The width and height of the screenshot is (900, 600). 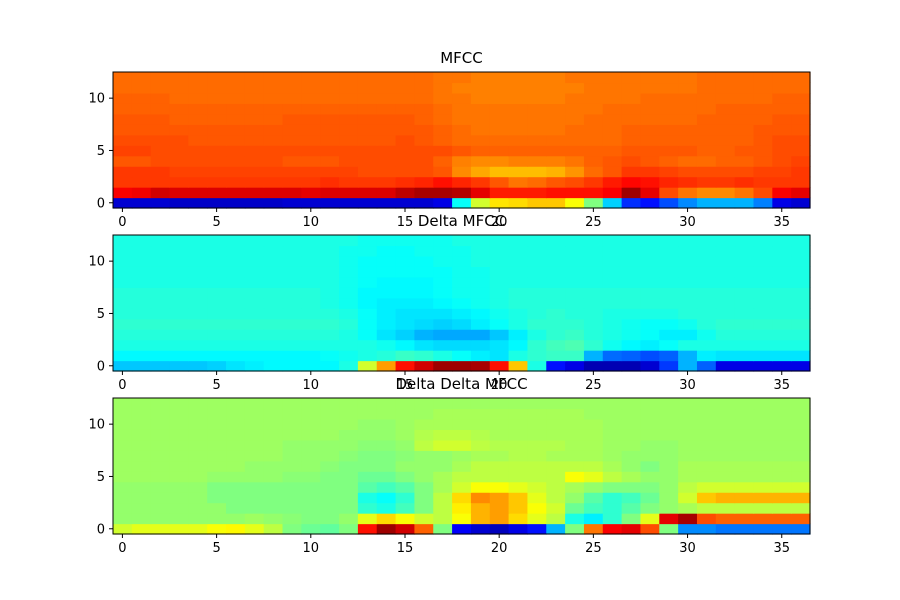 What do you see at coordinates (101, 203) in the screenshot?
I see `y-tick-label: 0` at bounding box center [101, 203].